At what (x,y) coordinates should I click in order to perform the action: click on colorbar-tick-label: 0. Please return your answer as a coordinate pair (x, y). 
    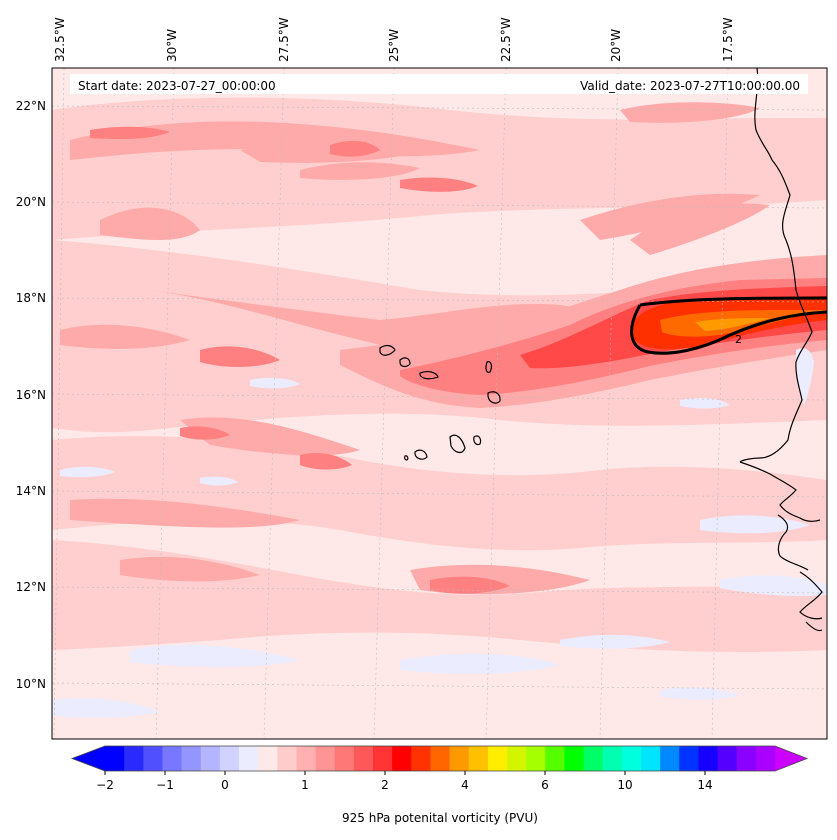
    Looking at the image, I should click on (225, 785).